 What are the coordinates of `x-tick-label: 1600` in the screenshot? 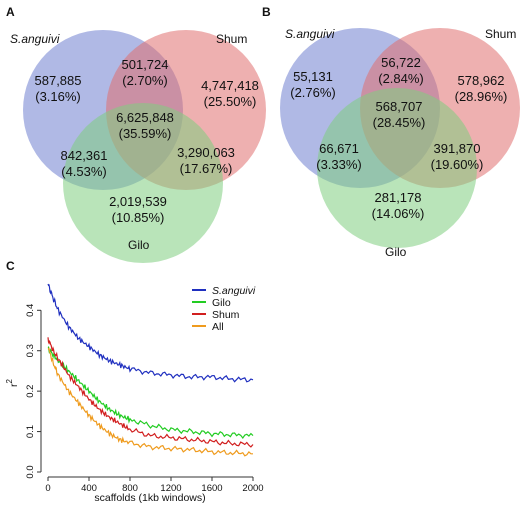 It's located at (211, 488).